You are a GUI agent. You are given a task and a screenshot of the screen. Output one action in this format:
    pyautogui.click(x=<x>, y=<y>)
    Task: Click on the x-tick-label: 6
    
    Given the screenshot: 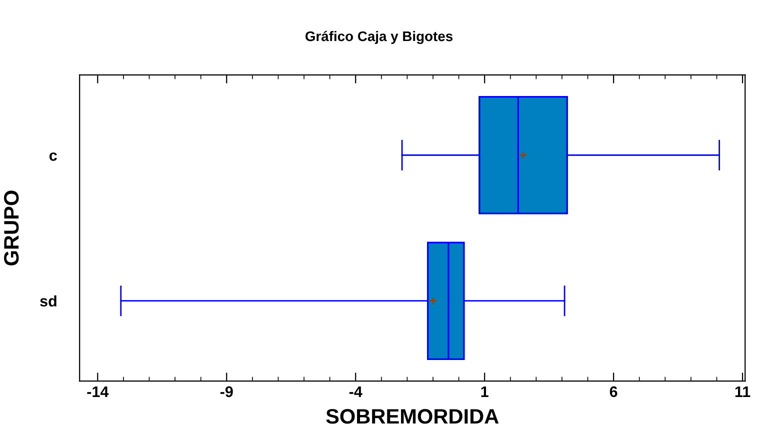 What is the action you would take?
    pyautogui.click(x=614, y=392)
    